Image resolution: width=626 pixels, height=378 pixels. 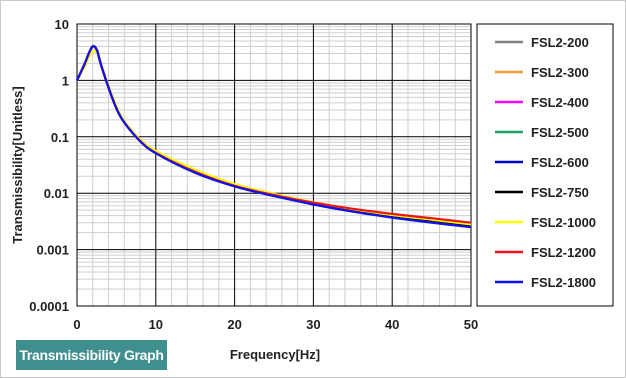 What do you see at coordinates (560, 102) in the screenshot?
I see `legend-label: FSL2-400` at bounding box center [560, 102].